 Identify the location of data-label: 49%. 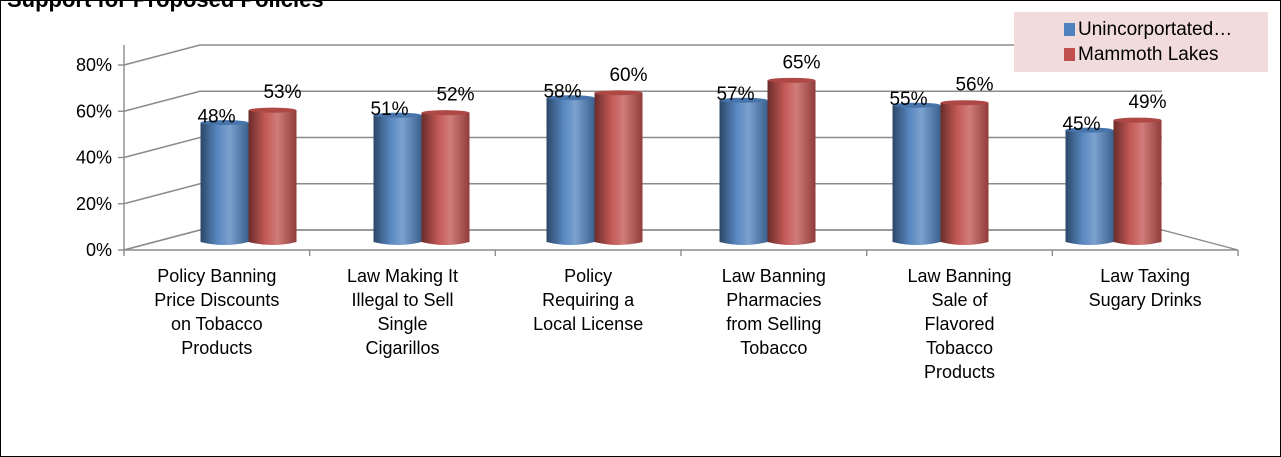
(1147, 102).